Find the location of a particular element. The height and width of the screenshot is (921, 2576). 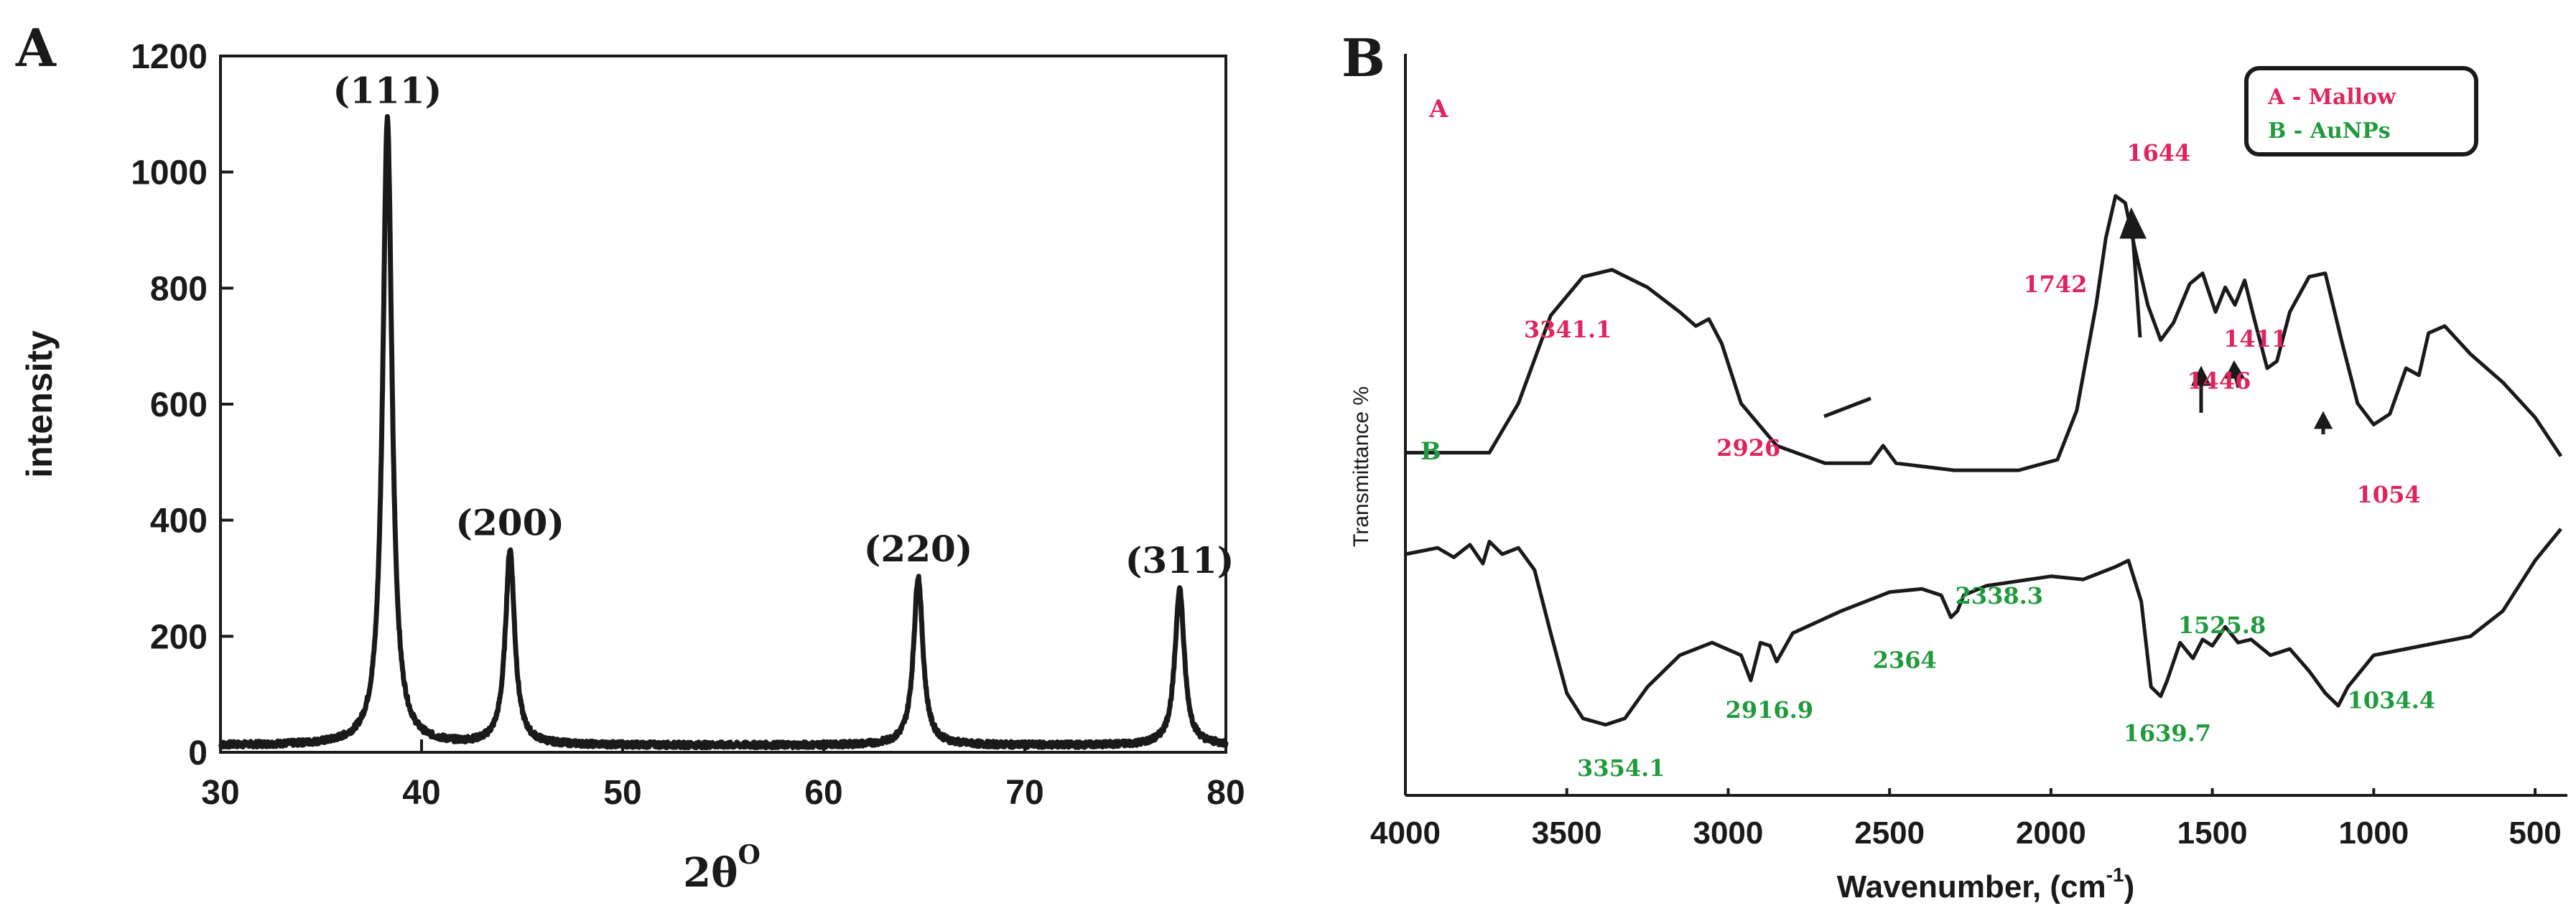

panel-a-y-tick-label: 1200 is located at coordinates (169, 57).